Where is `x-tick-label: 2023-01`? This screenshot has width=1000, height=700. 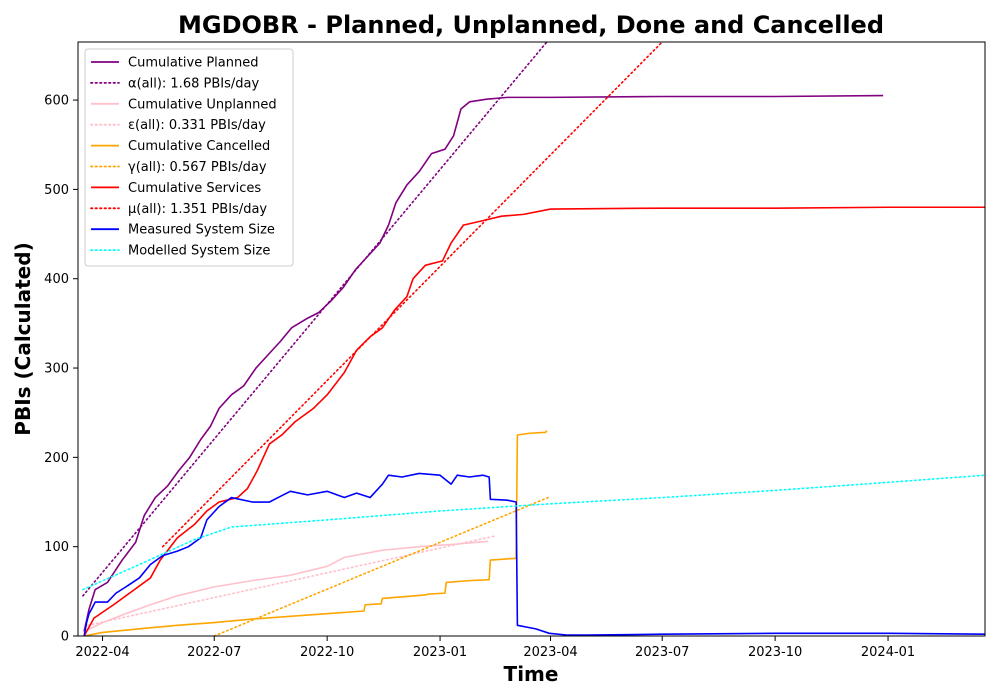
x-tick-label: 2023-01 is located at coordinates (440, 652).